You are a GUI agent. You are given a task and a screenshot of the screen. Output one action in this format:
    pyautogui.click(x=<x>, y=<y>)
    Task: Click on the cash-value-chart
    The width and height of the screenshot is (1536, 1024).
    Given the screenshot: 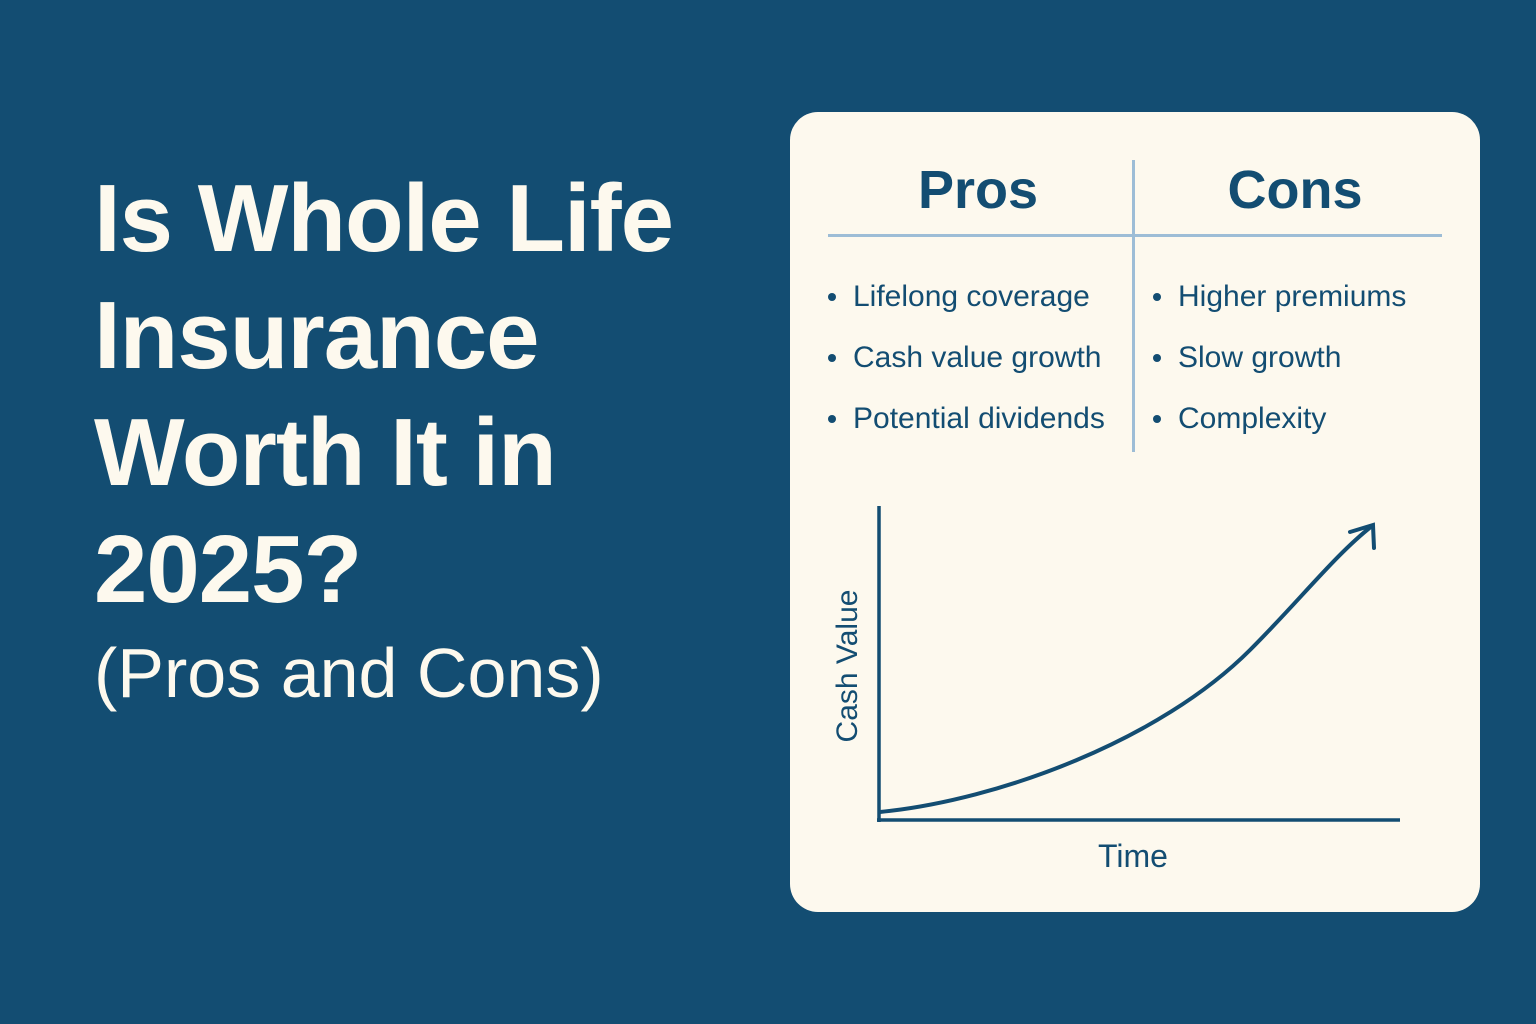 What is the action you would take?
    pyautogui.click(x=1138, y=664)
    